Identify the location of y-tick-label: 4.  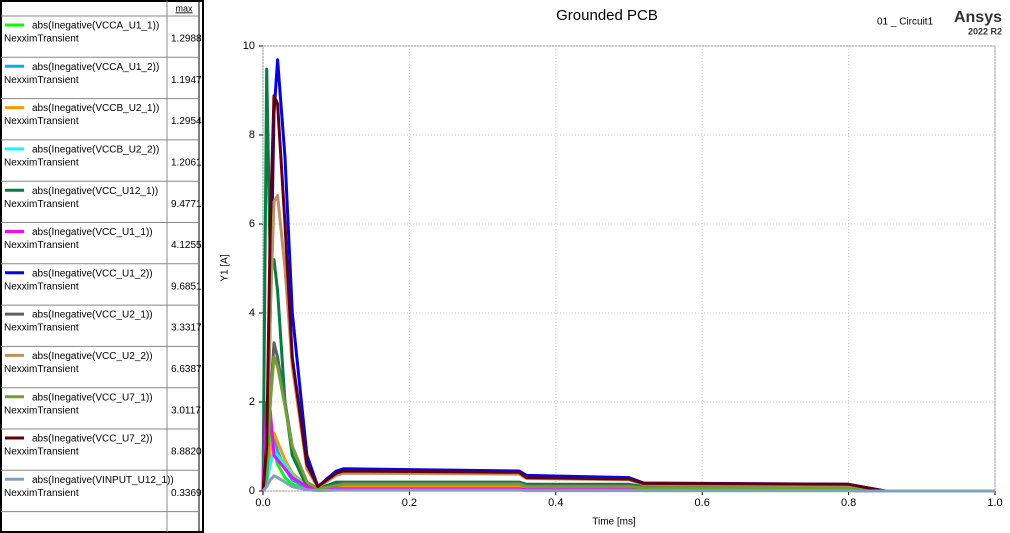
(252, 313).